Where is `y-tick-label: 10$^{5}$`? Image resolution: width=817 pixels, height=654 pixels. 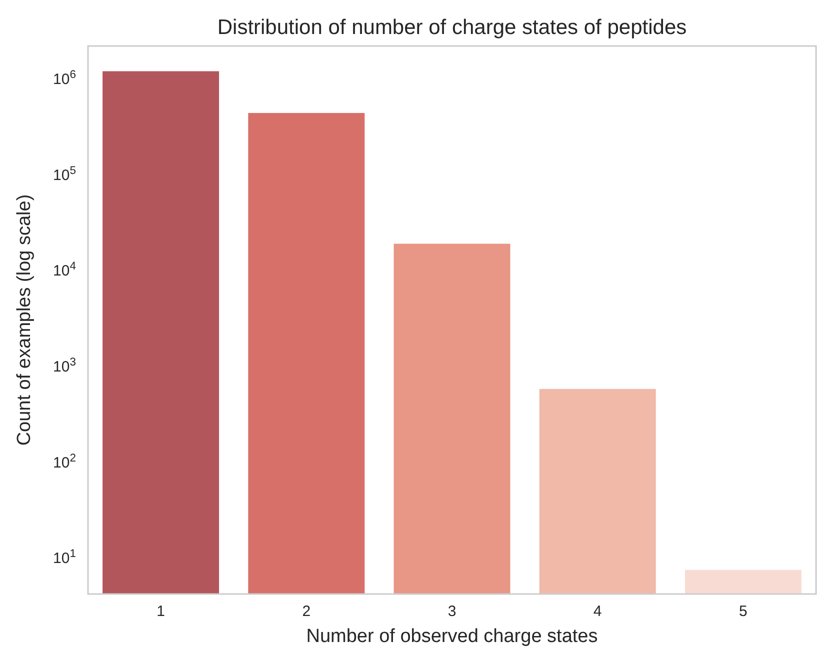
y-tick-label: 10$^{5}$ is located at coordinates (64, 174).